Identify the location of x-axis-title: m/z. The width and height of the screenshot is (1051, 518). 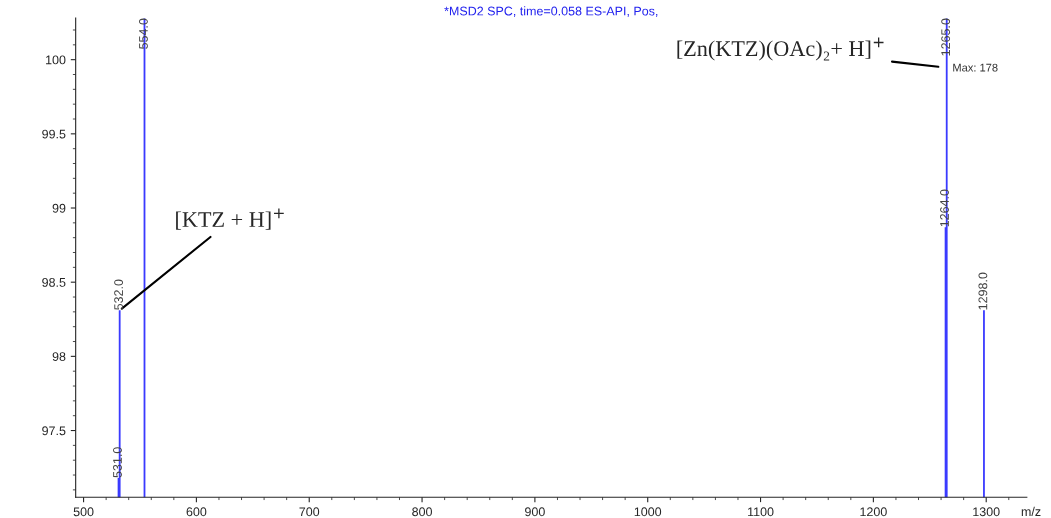
(1031, 511).